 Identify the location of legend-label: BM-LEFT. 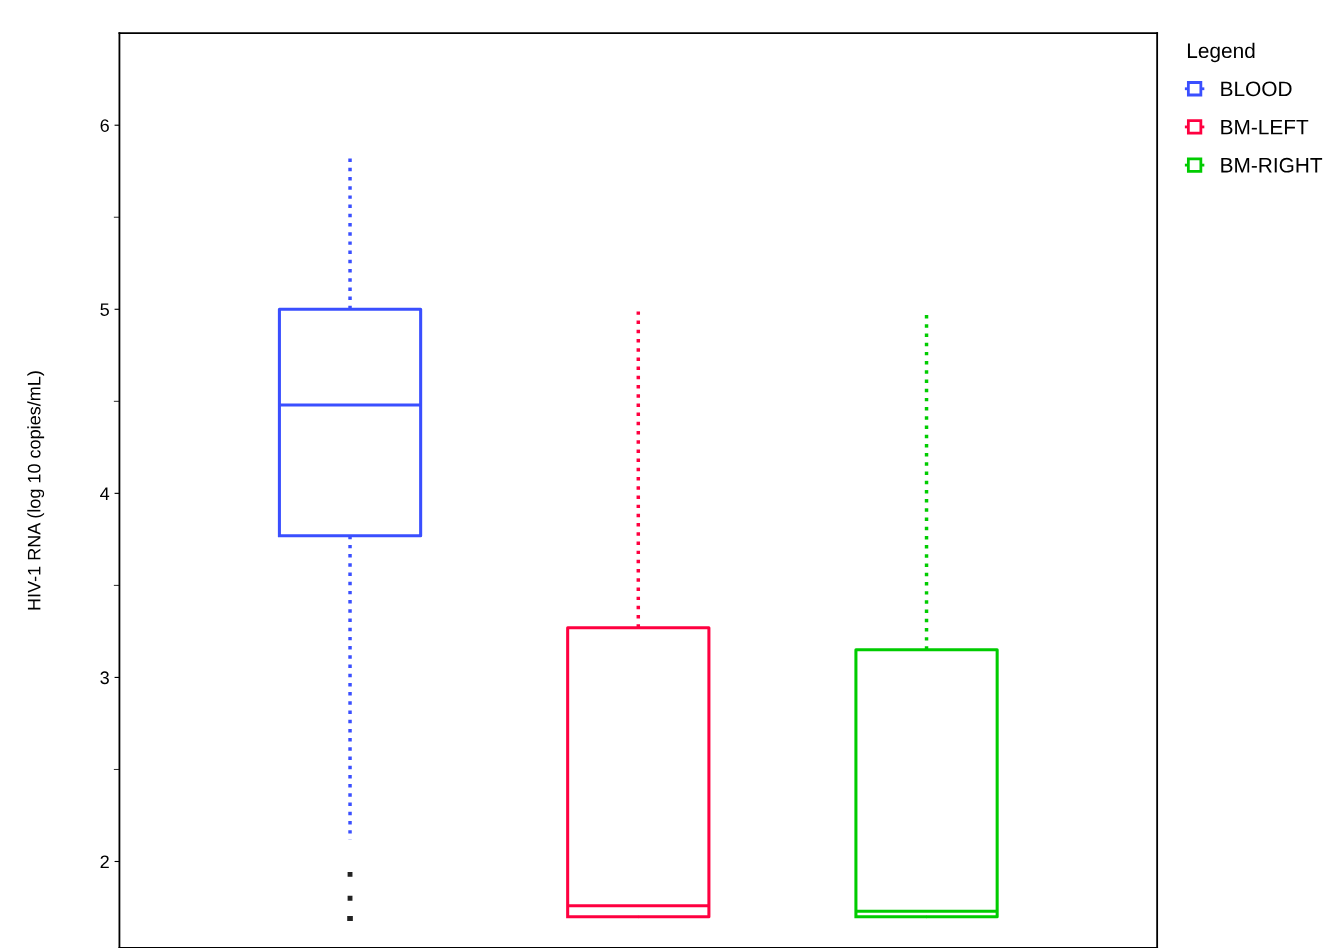
(1265, 127).